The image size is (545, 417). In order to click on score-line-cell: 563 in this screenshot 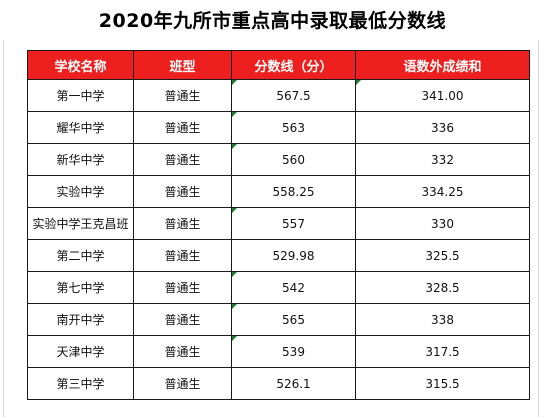, I will do `click(293, 127)`.